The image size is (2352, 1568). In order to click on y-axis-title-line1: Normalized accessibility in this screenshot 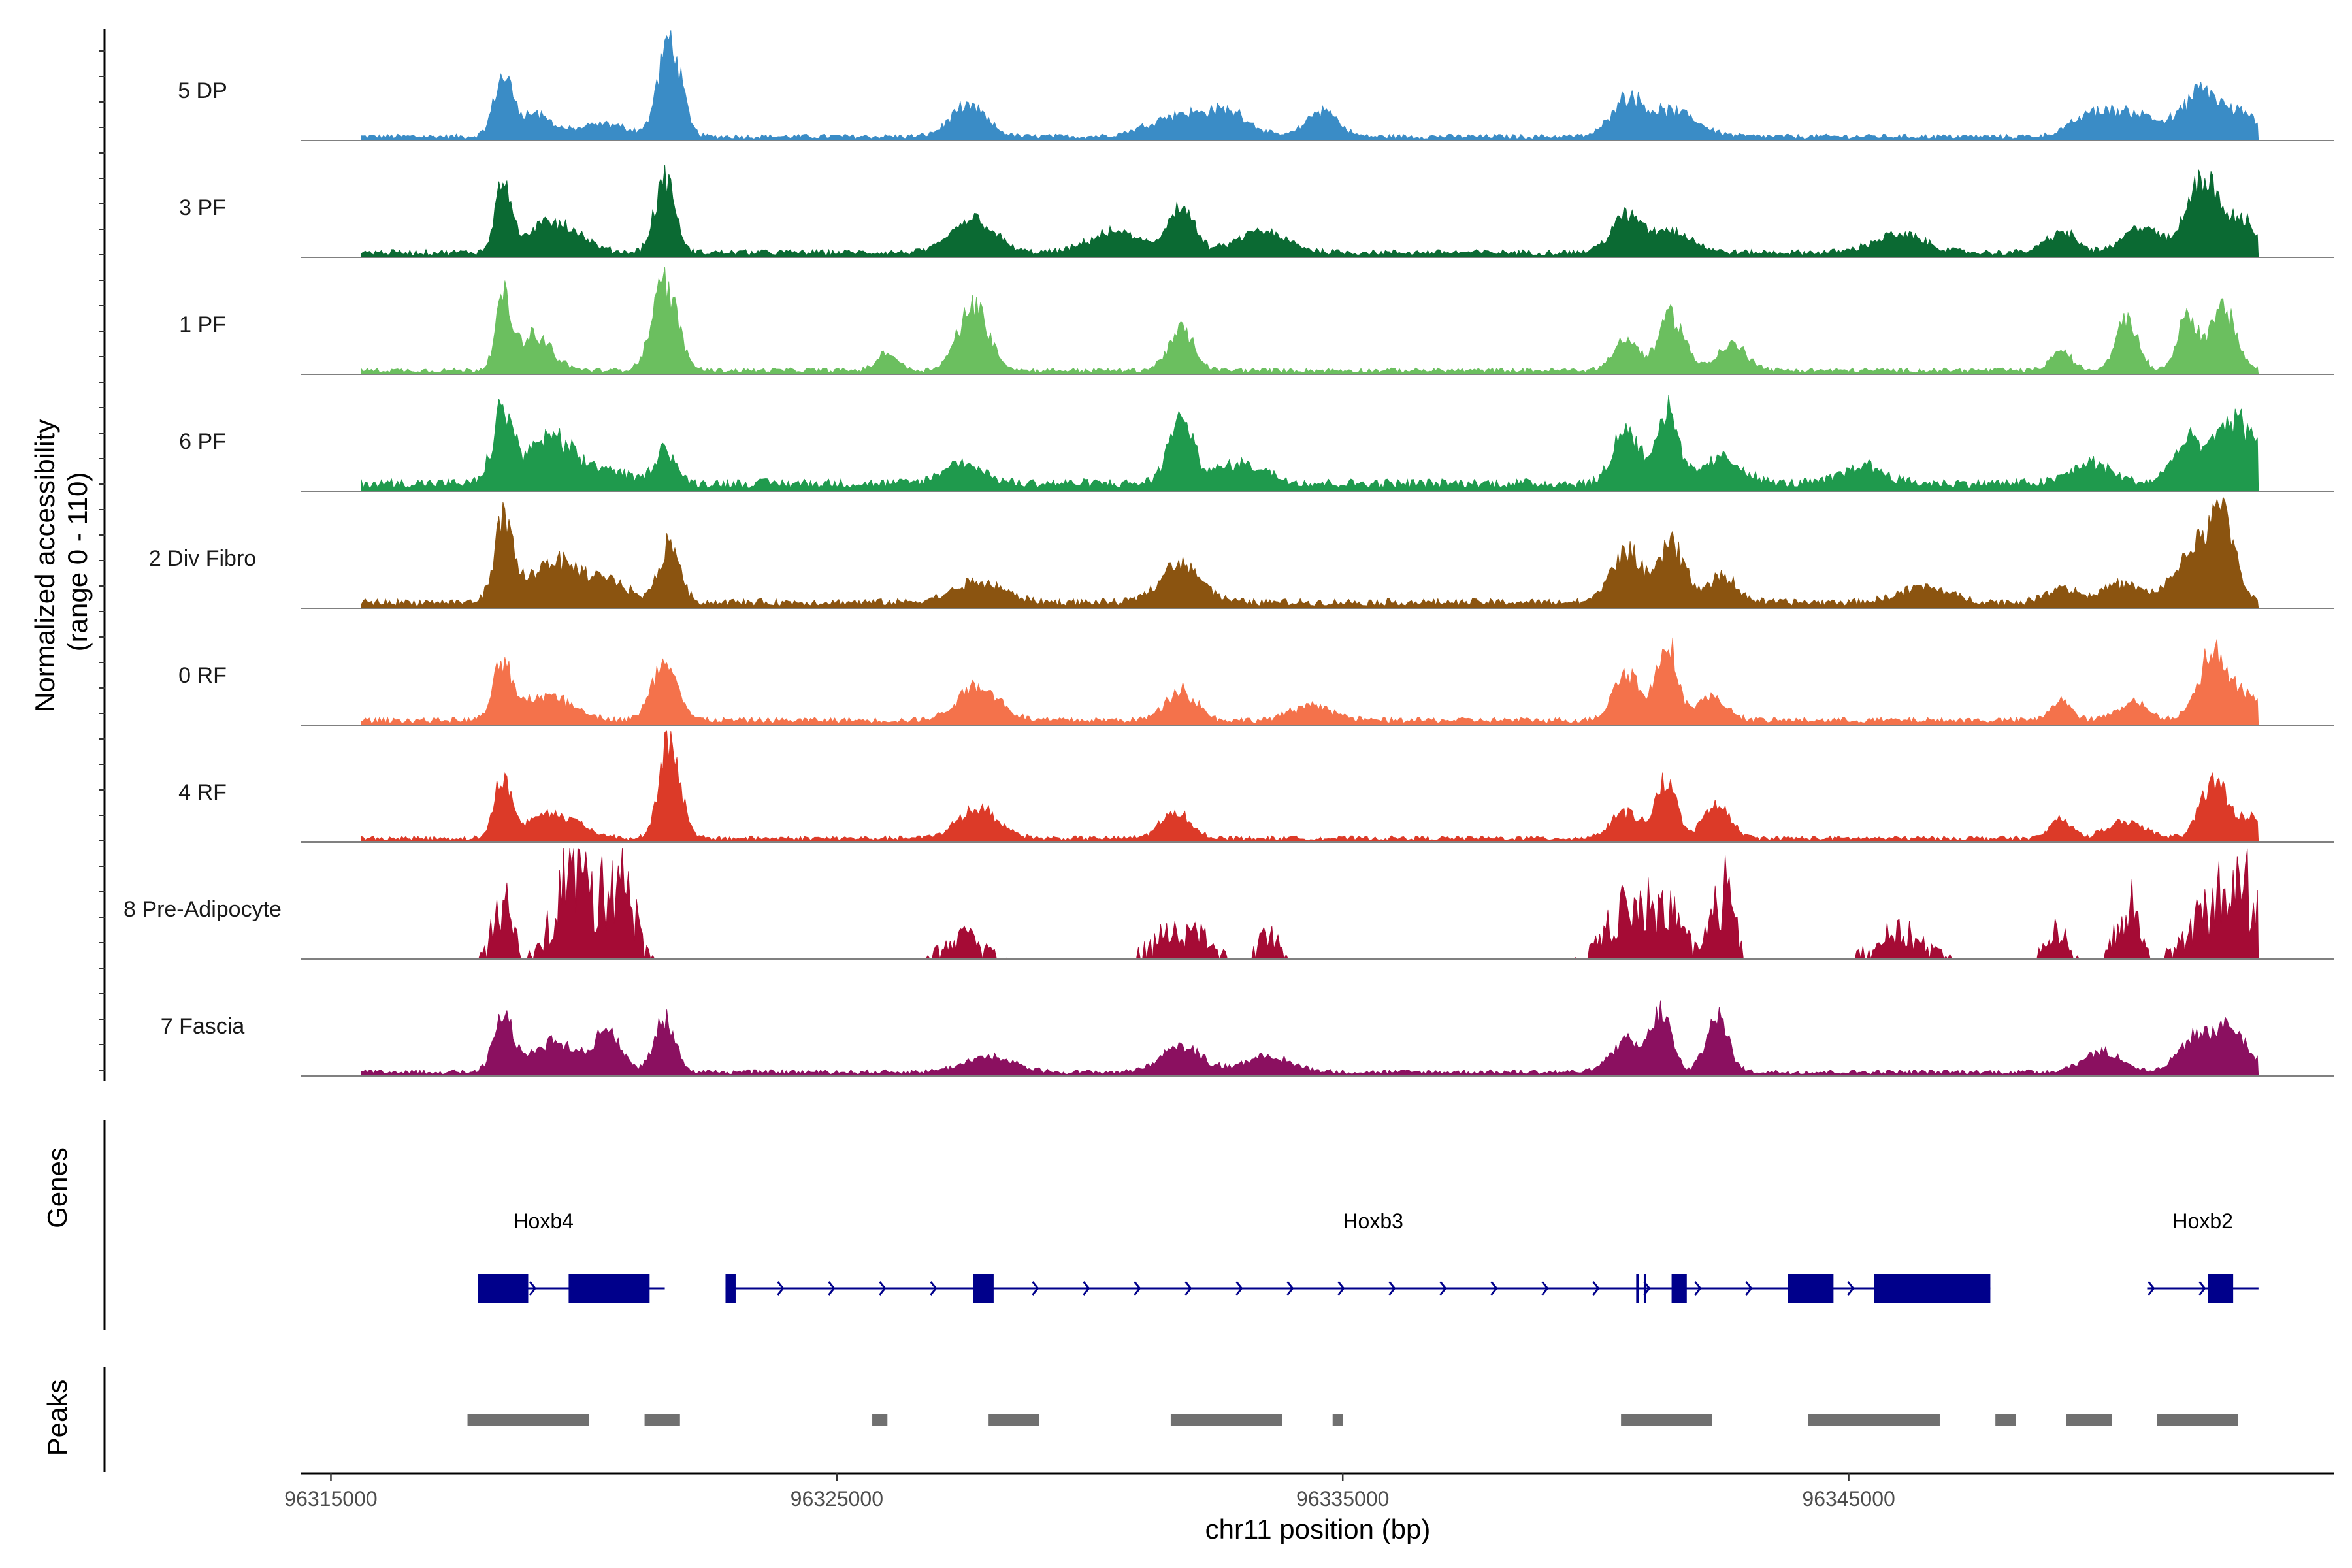, I will do `click(44, 565)`.